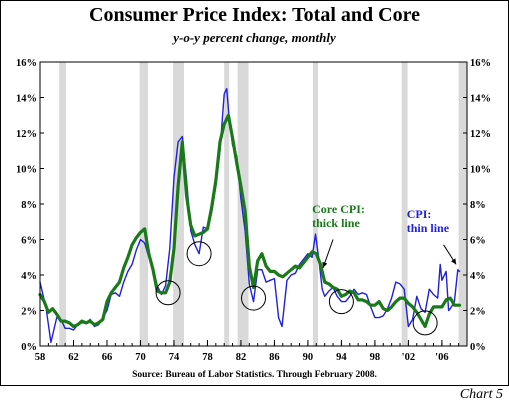 The height and width of the screenshot is (405, 509). I want to click on y-tick-label-right: 4%, so click(478, 276).